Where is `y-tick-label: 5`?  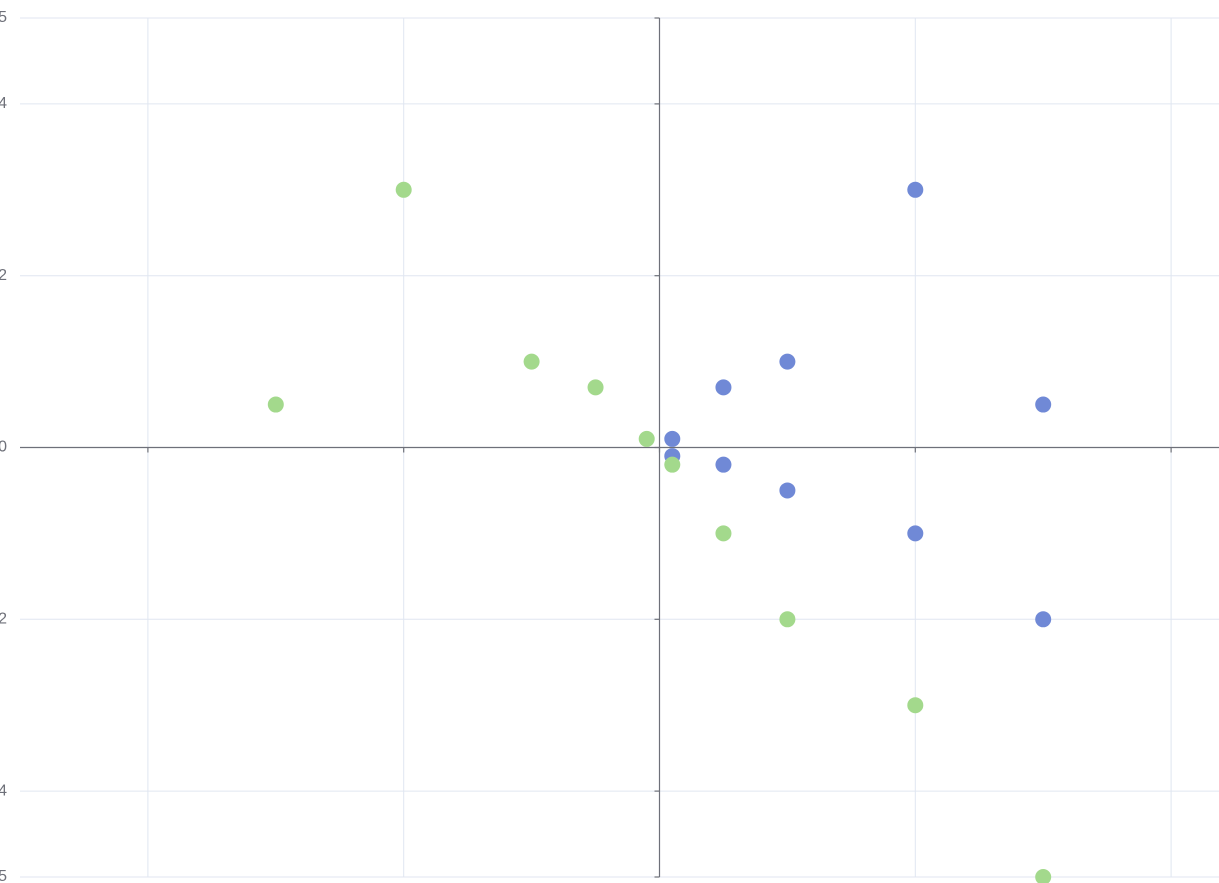 y-tick-label: 5 is located at coordinates (3, 17).